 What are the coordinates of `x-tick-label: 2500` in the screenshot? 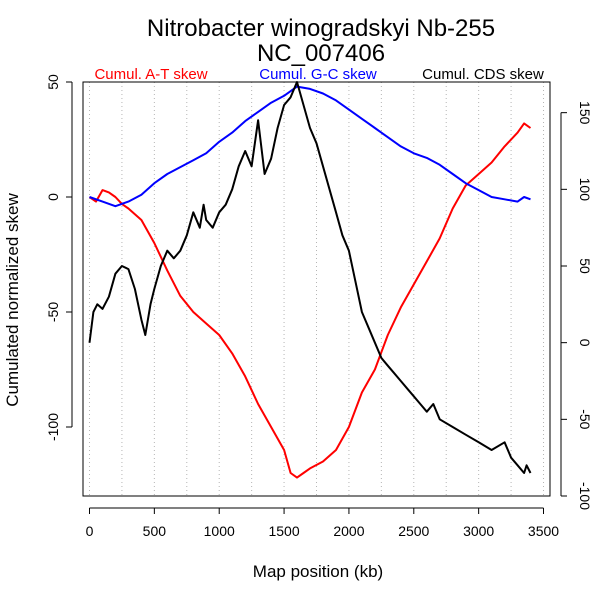 It's located at (413, 531).